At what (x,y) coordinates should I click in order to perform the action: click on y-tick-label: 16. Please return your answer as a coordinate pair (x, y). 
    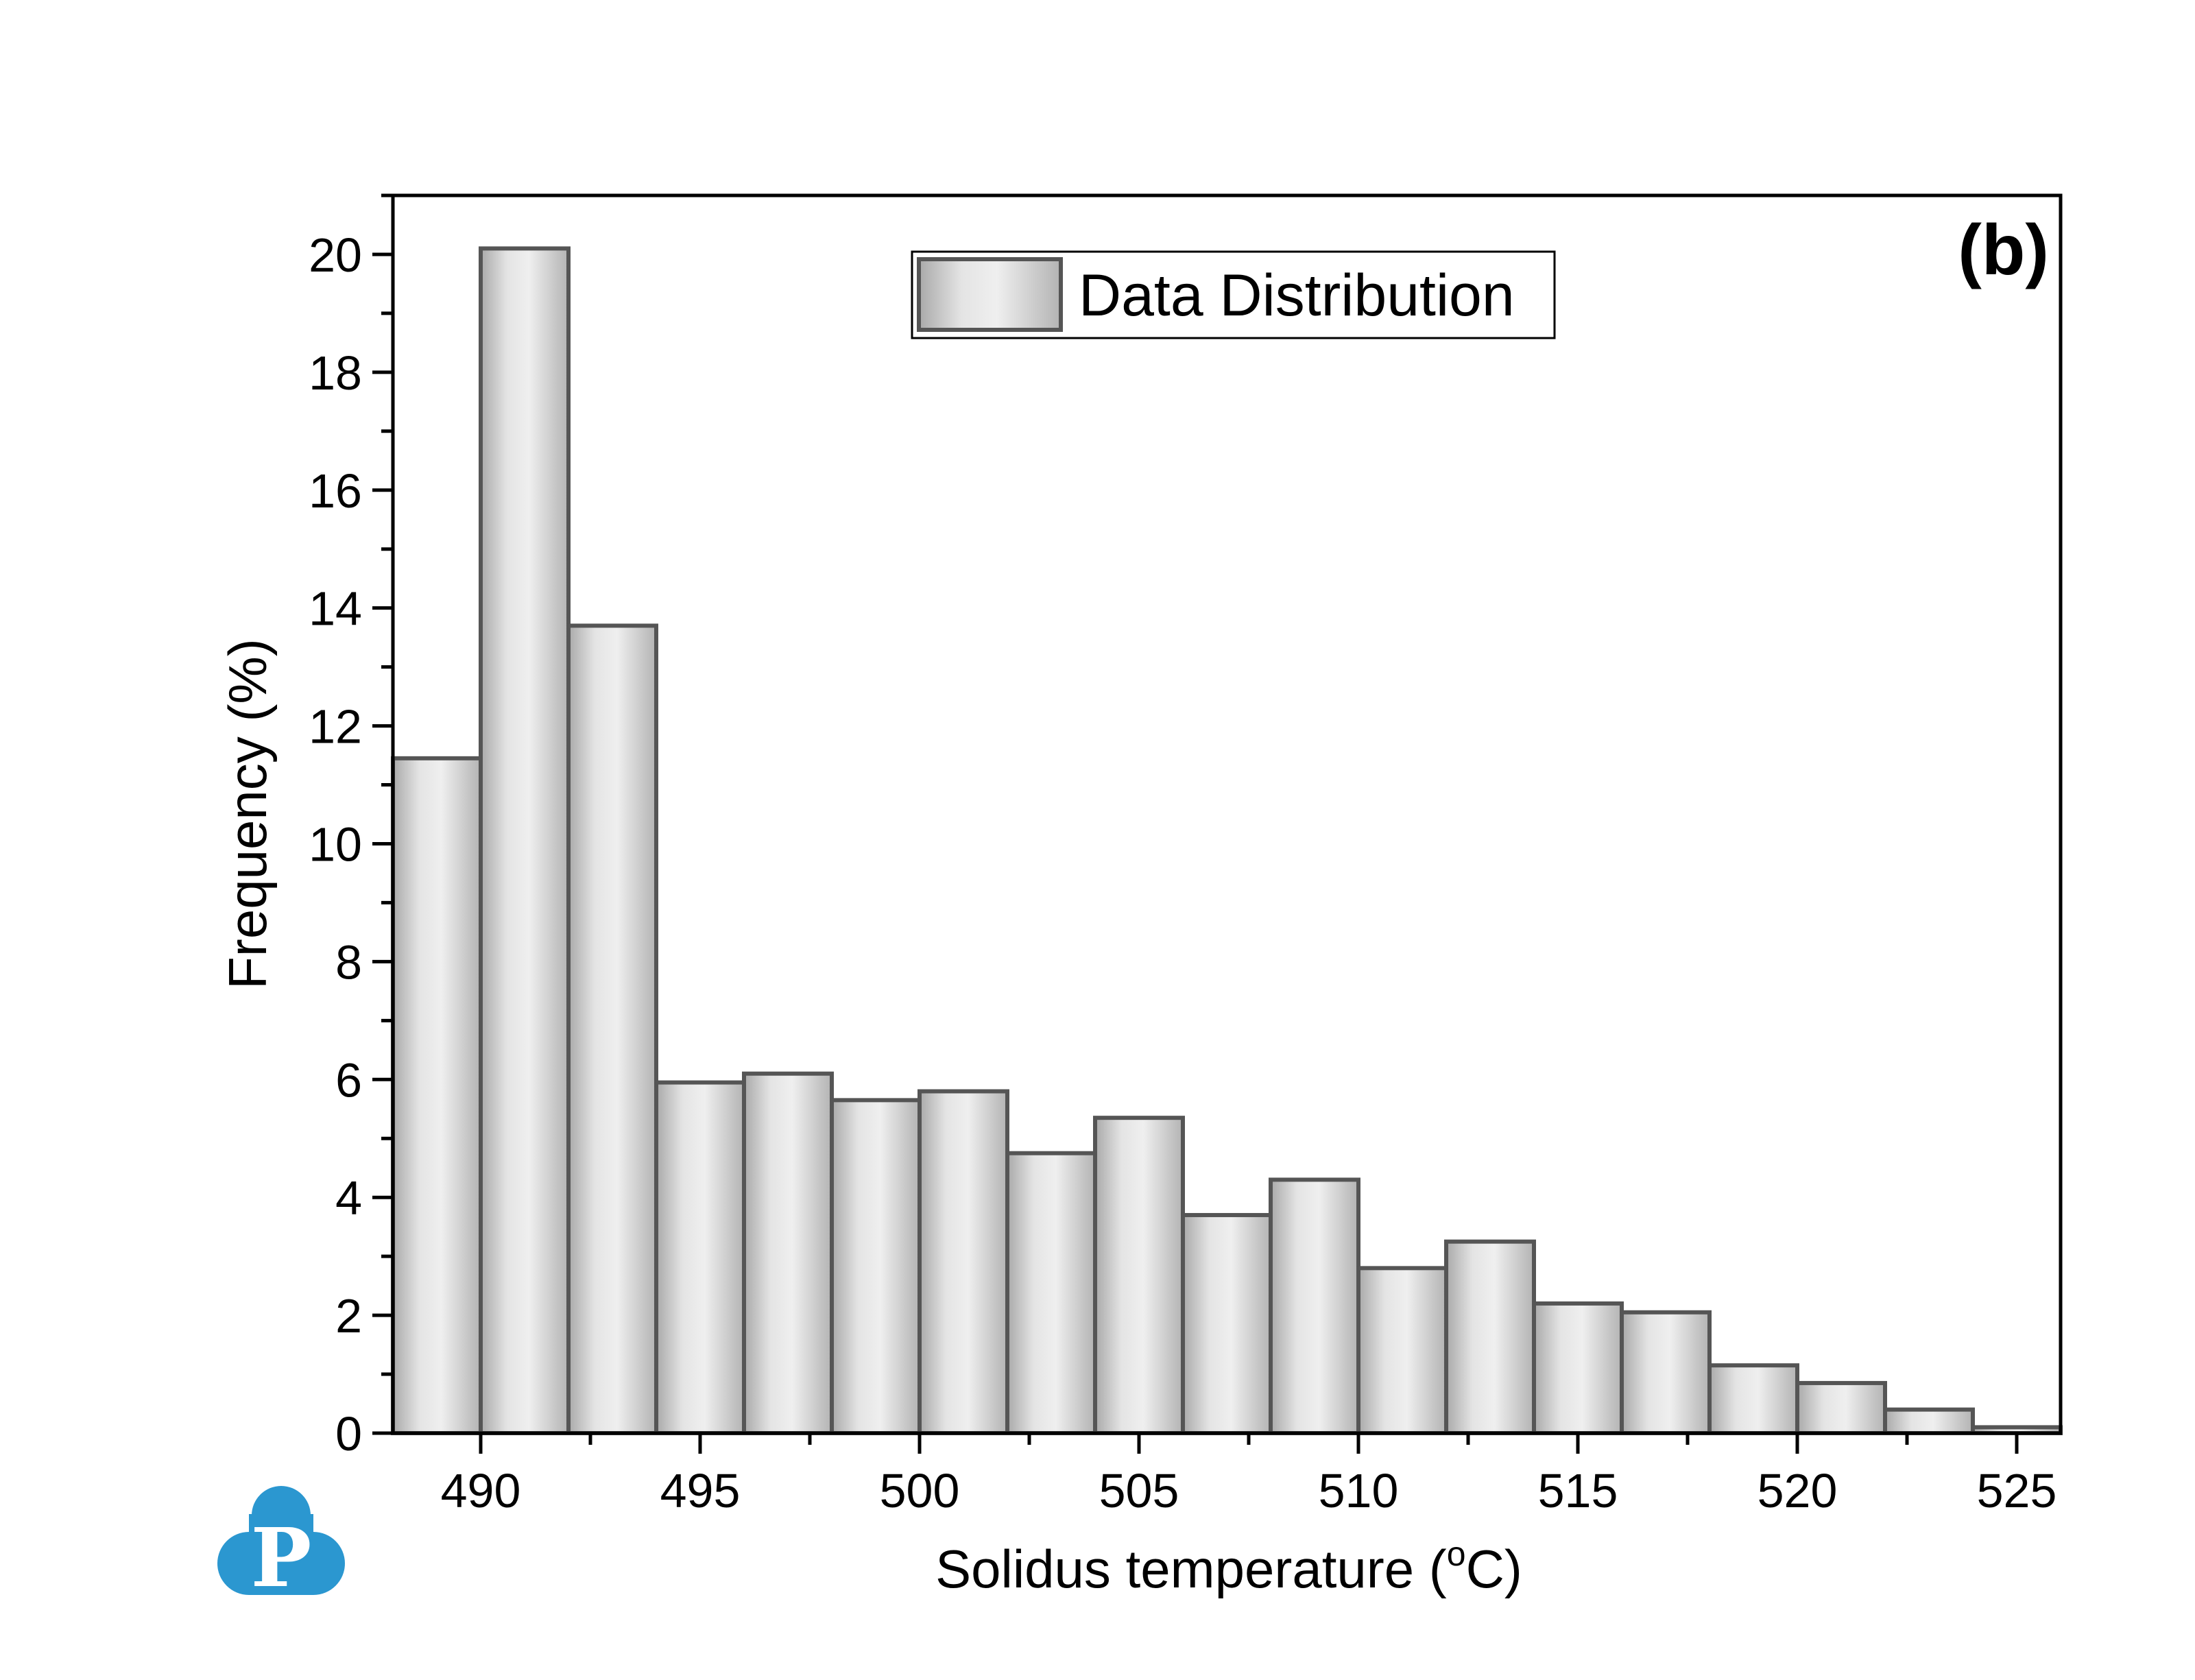
    Looking at the image, I should click on (335, 491).